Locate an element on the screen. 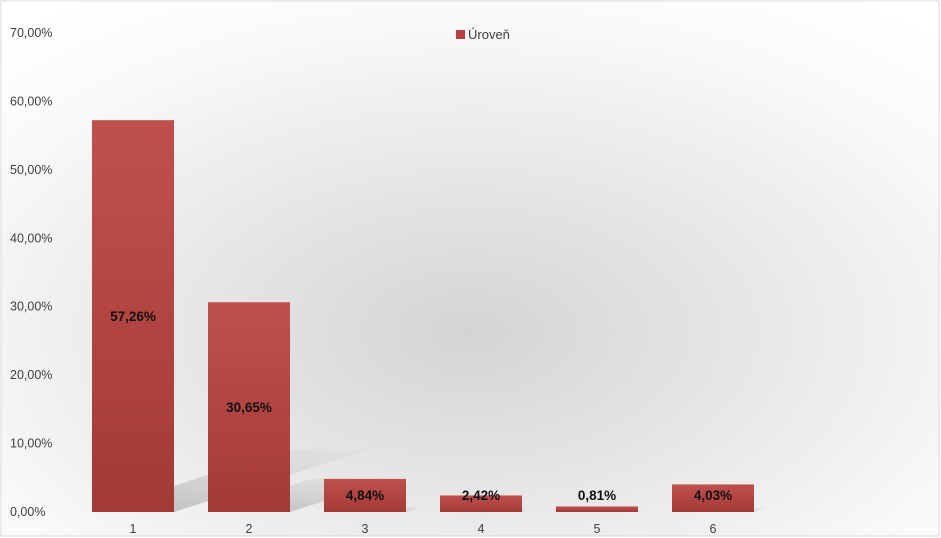 This screenshot has height=538, width=941. x-tick-label: 6 is located at coordinates (713, 529).